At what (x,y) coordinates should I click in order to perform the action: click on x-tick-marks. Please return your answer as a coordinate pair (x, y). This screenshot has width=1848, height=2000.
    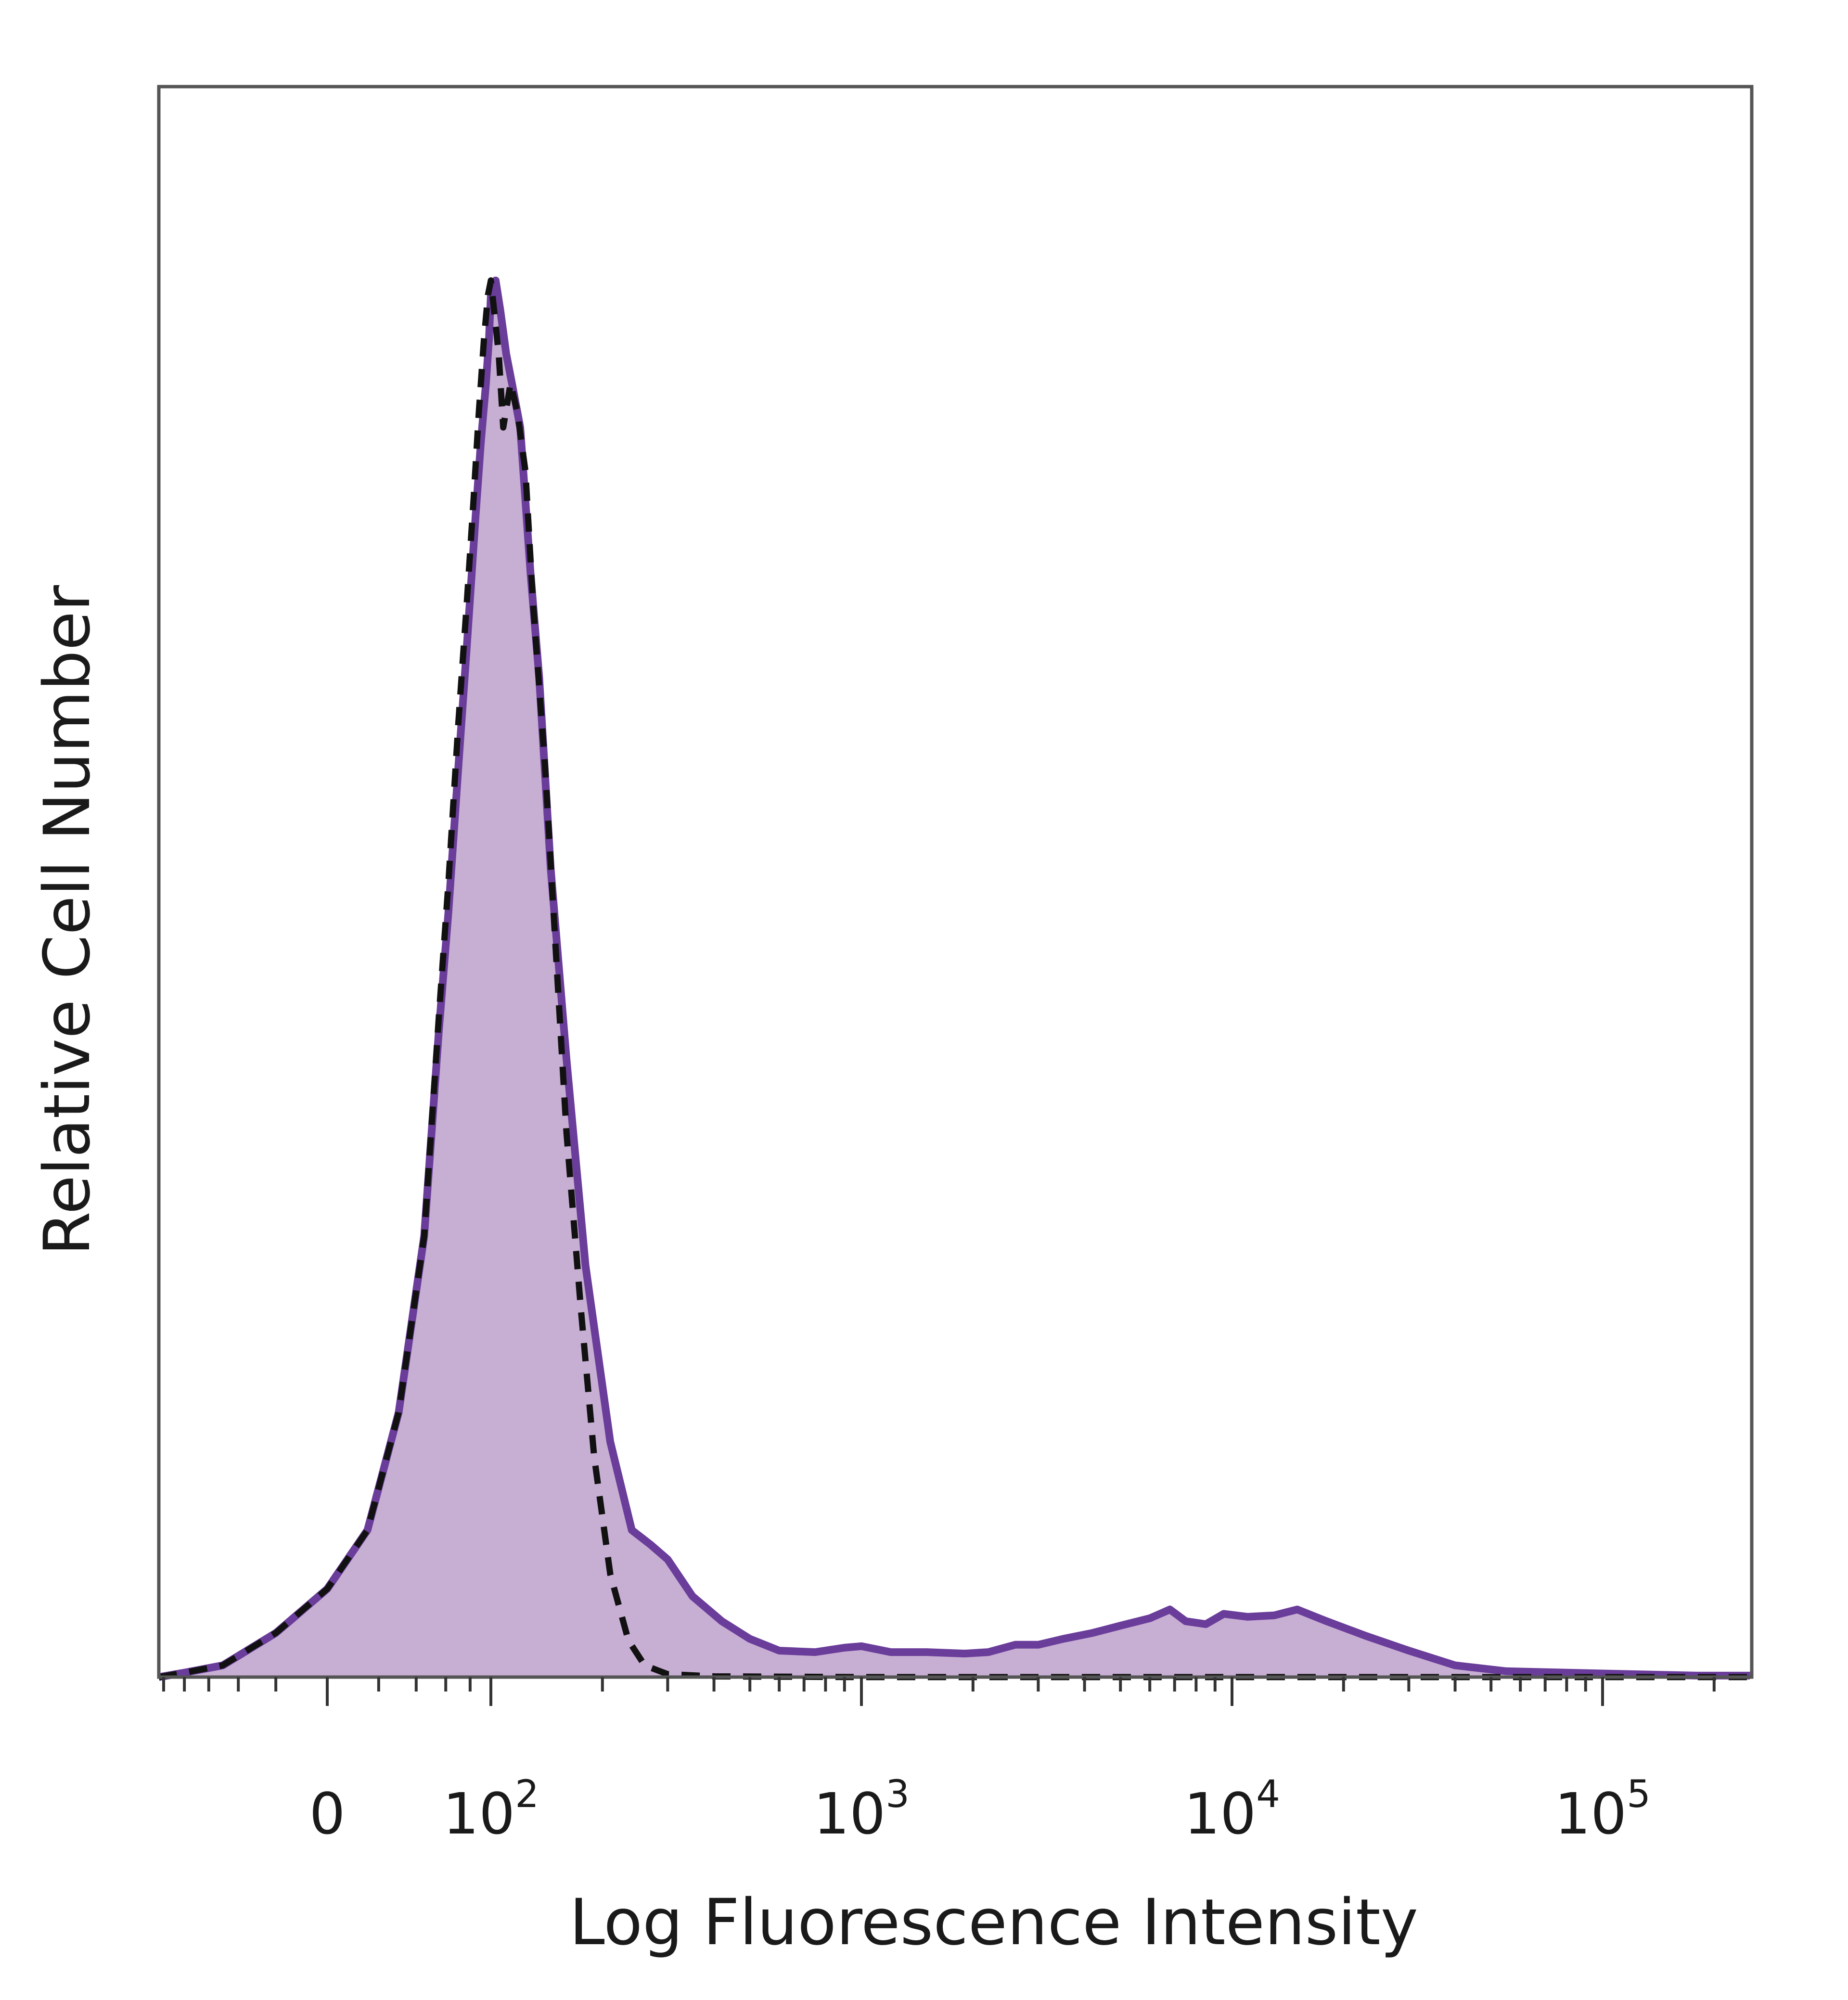
    Looking at the image, I should click on (939, 1691).